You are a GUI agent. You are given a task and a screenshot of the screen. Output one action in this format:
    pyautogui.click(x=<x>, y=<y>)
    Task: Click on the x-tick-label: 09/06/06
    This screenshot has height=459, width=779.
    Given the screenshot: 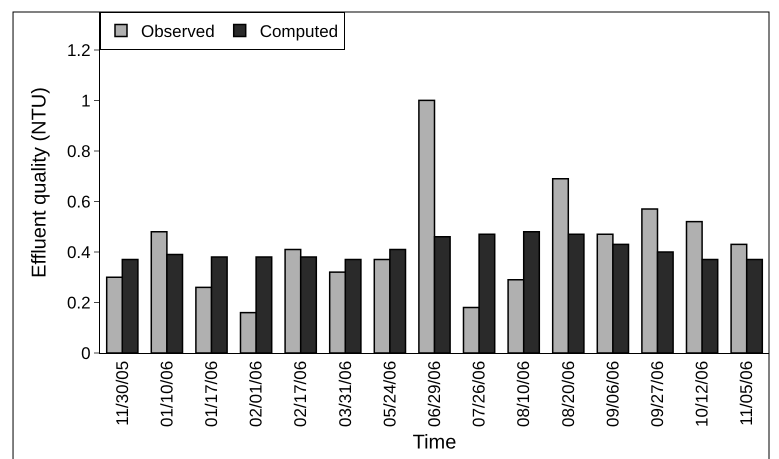 What is the action you would take?
    pyautogui.click(x=612, y=393)
    